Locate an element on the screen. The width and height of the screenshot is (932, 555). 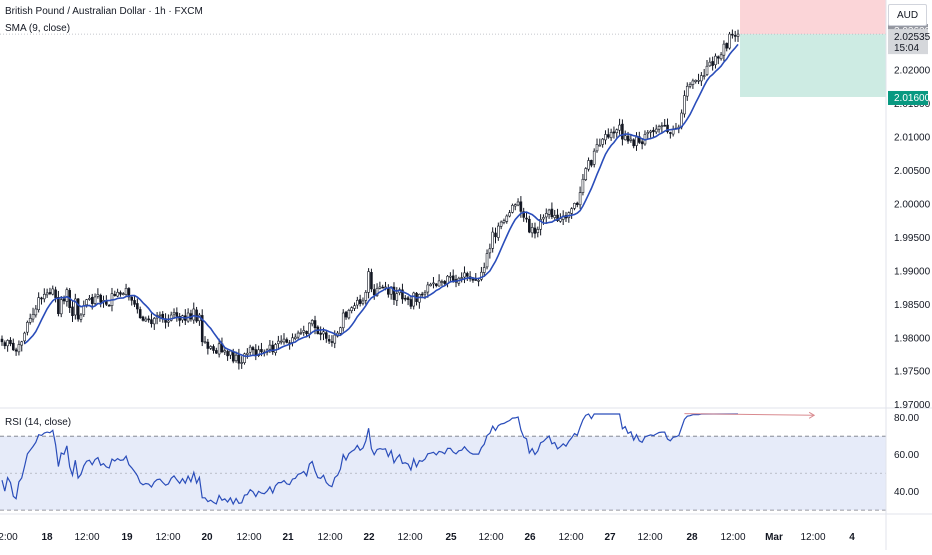
price-tick-label: 1.99500 is located at coordinates (912, 238).